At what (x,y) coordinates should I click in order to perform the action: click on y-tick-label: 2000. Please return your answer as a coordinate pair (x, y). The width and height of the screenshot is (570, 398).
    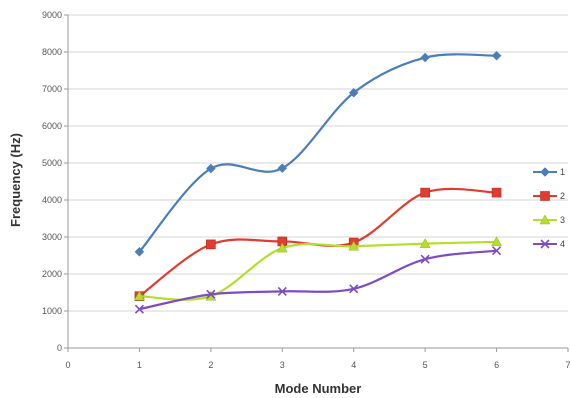
    Looking at the image, I should click on (52, 274).